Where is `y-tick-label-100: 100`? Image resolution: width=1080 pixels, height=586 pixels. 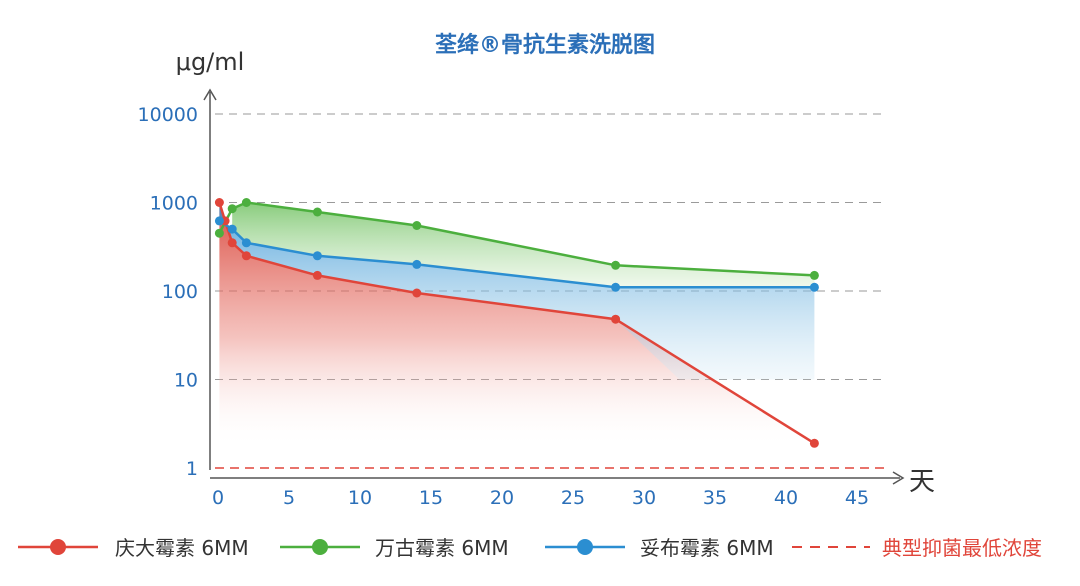 y-tick-label-100: 100 is located at coordinates (180, 292).